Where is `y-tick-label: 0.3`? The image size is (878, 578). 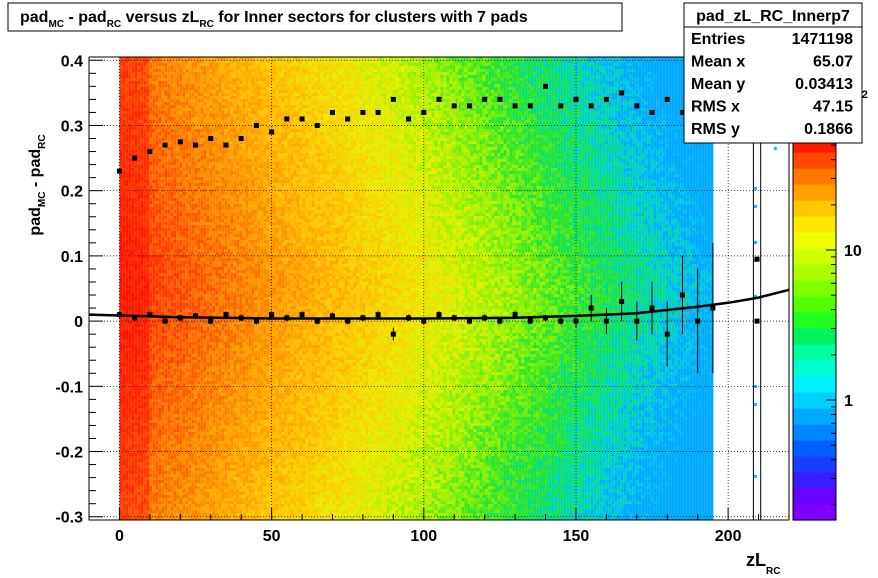 y-tick-label: 0.3 is located at coordinates (72, 126).